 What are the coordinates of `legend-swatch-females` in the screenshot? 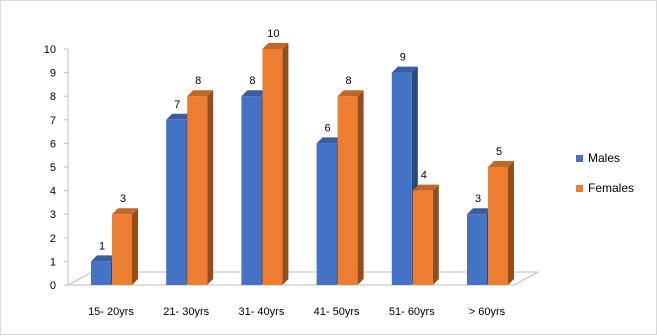 It's located at (579, 188).